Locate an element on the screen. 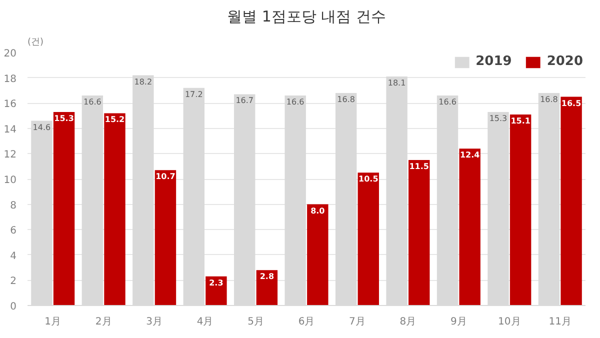 The image size is (600, 338). chart-title: 월별 1점포당 내점 건수 is located at coordinates (306, 17).